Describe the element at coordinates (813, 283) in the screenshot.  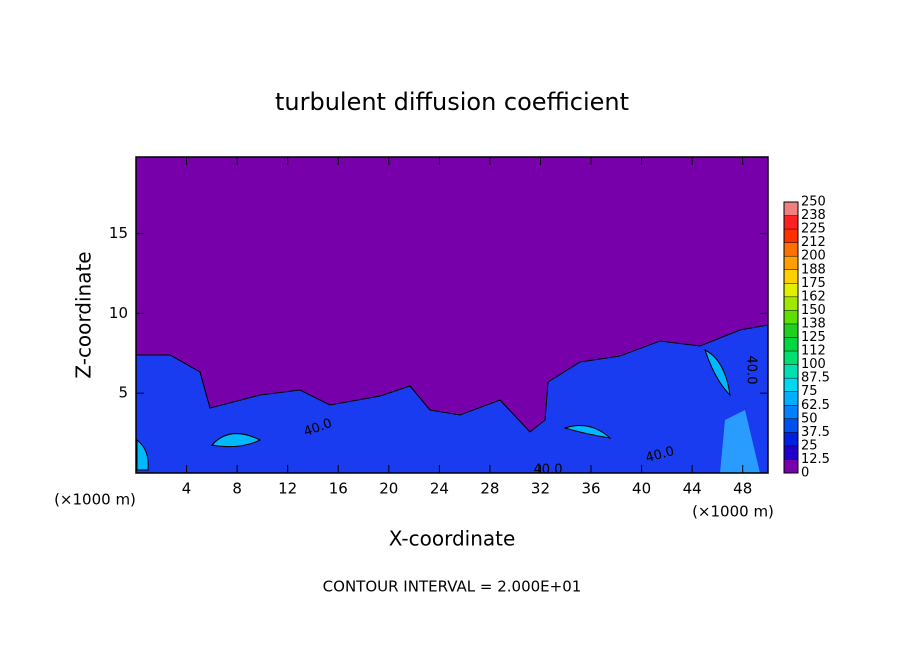
I see `colorbar-label: 175` at that location.